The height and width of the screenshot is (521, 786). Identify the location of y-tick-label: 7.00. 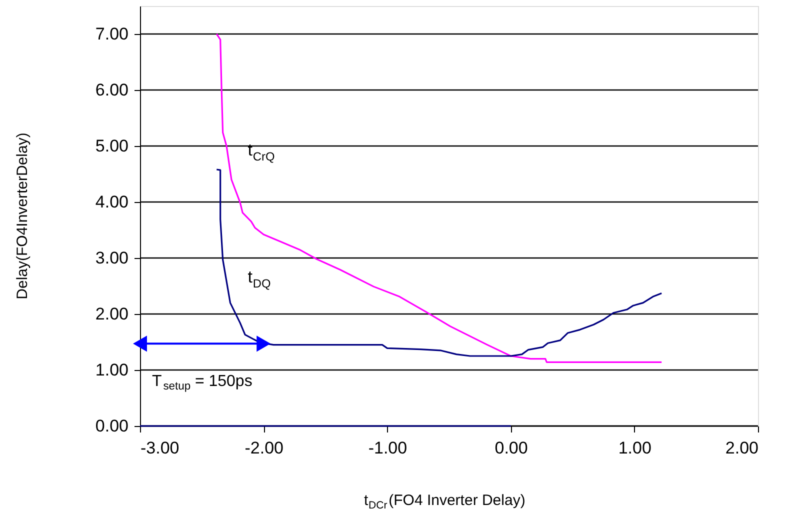
(111, 34).